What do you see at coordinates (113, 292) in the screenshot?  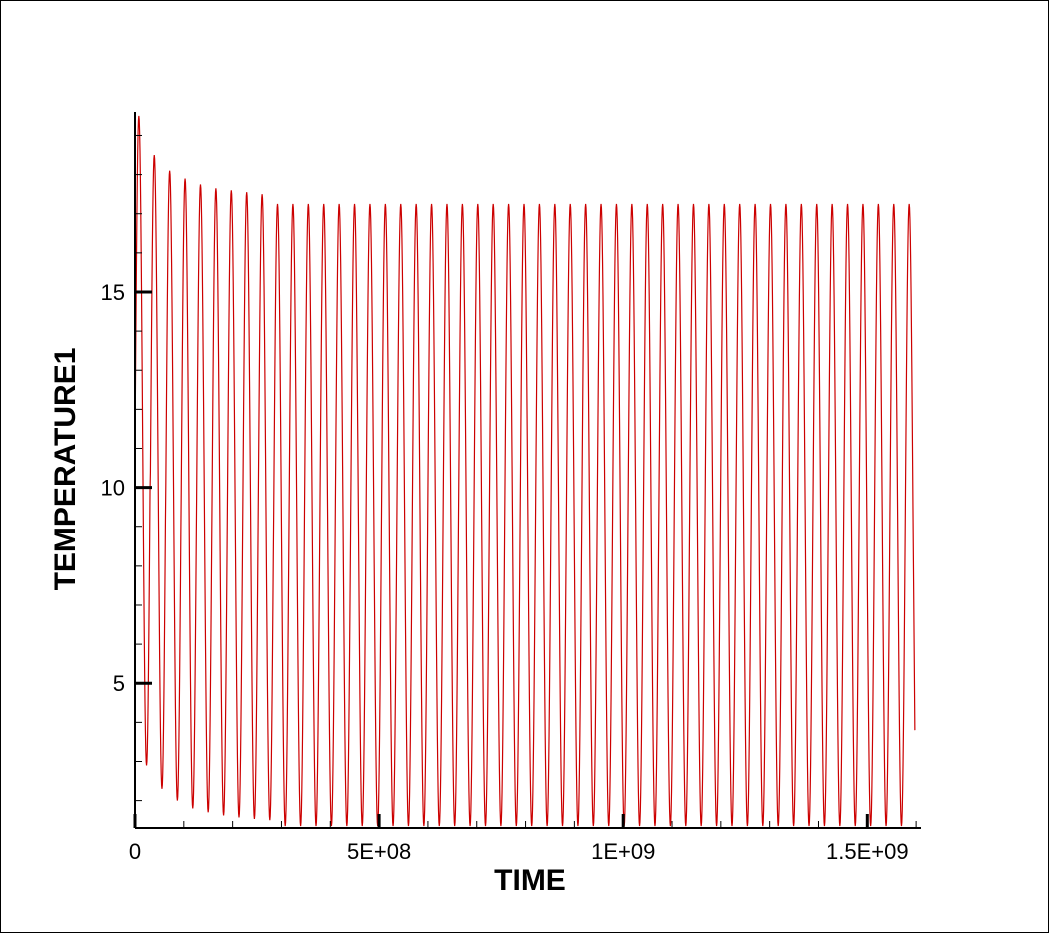 I see `y-tick-label: 15` at bounding box center [113, 292].